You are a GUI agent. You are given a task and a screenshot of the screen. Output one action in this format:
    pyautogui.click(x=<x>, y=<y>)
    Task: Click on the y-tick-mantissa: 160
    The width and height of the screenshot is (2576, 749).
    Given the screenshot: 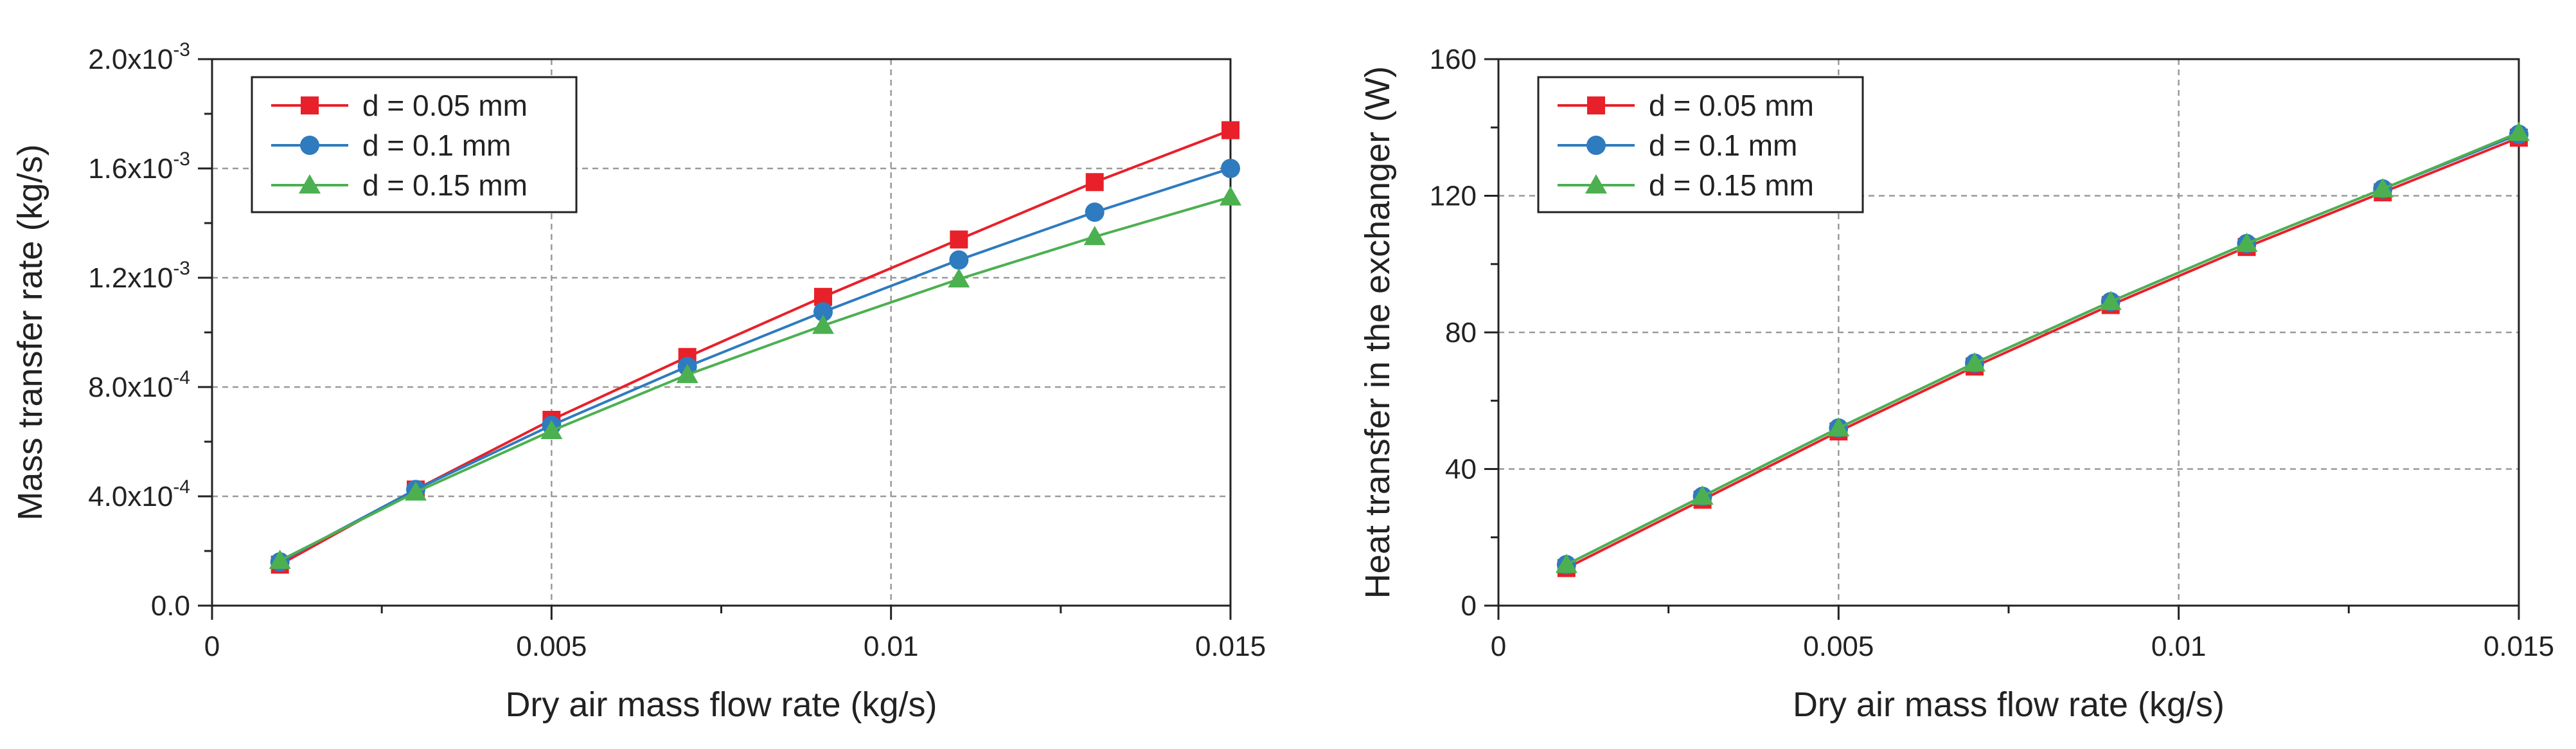 What is the action you would take?
    pyautogui.click(x=1454, y=59)
    